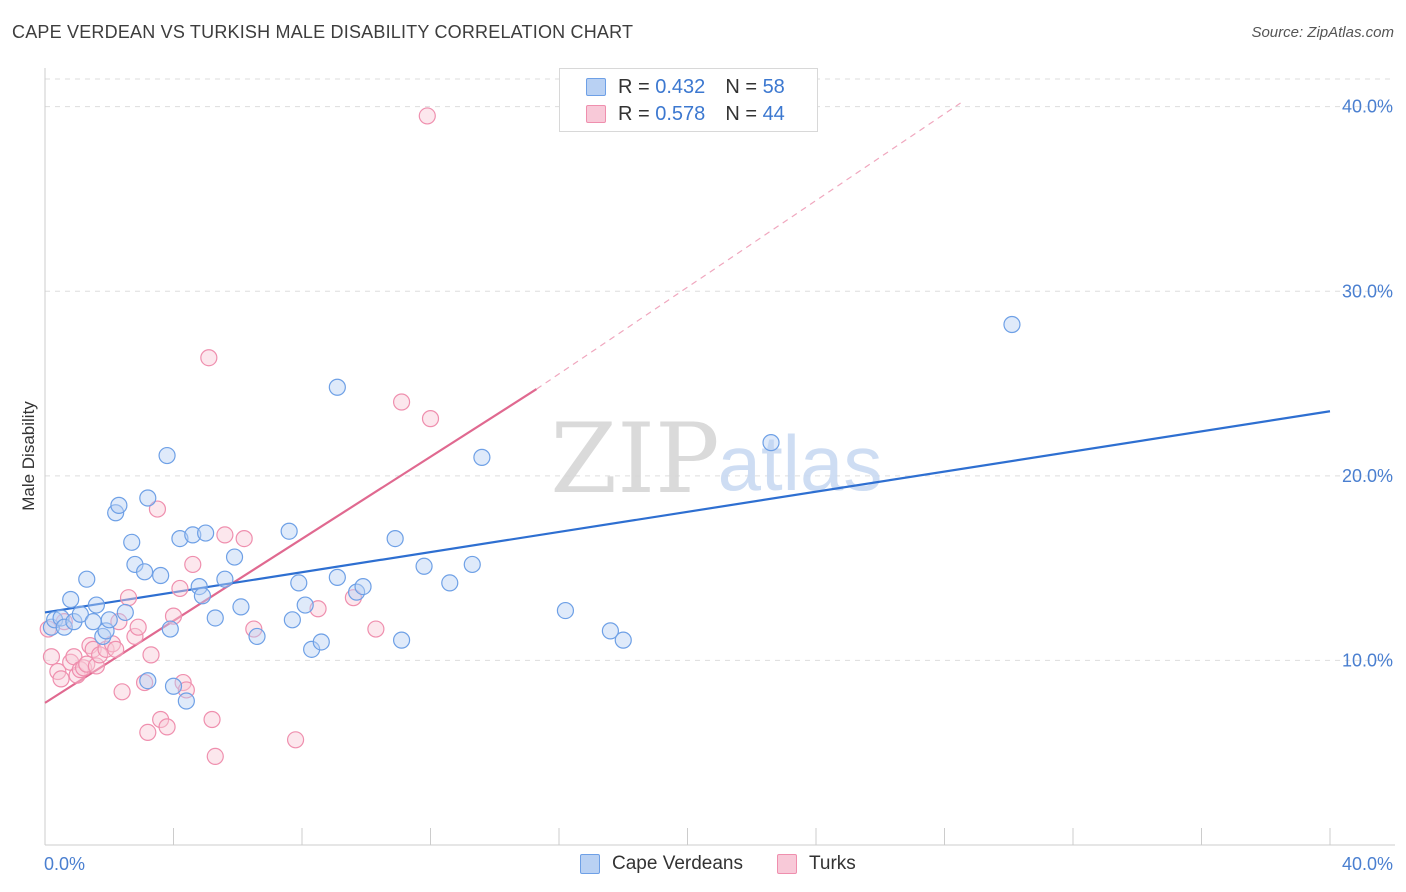 The image size is (1406, 892). What do you see at coordinates (680, 113) in the screenshot?
I see `legend-r-value: 0.578` at bounding box center [680, 113].